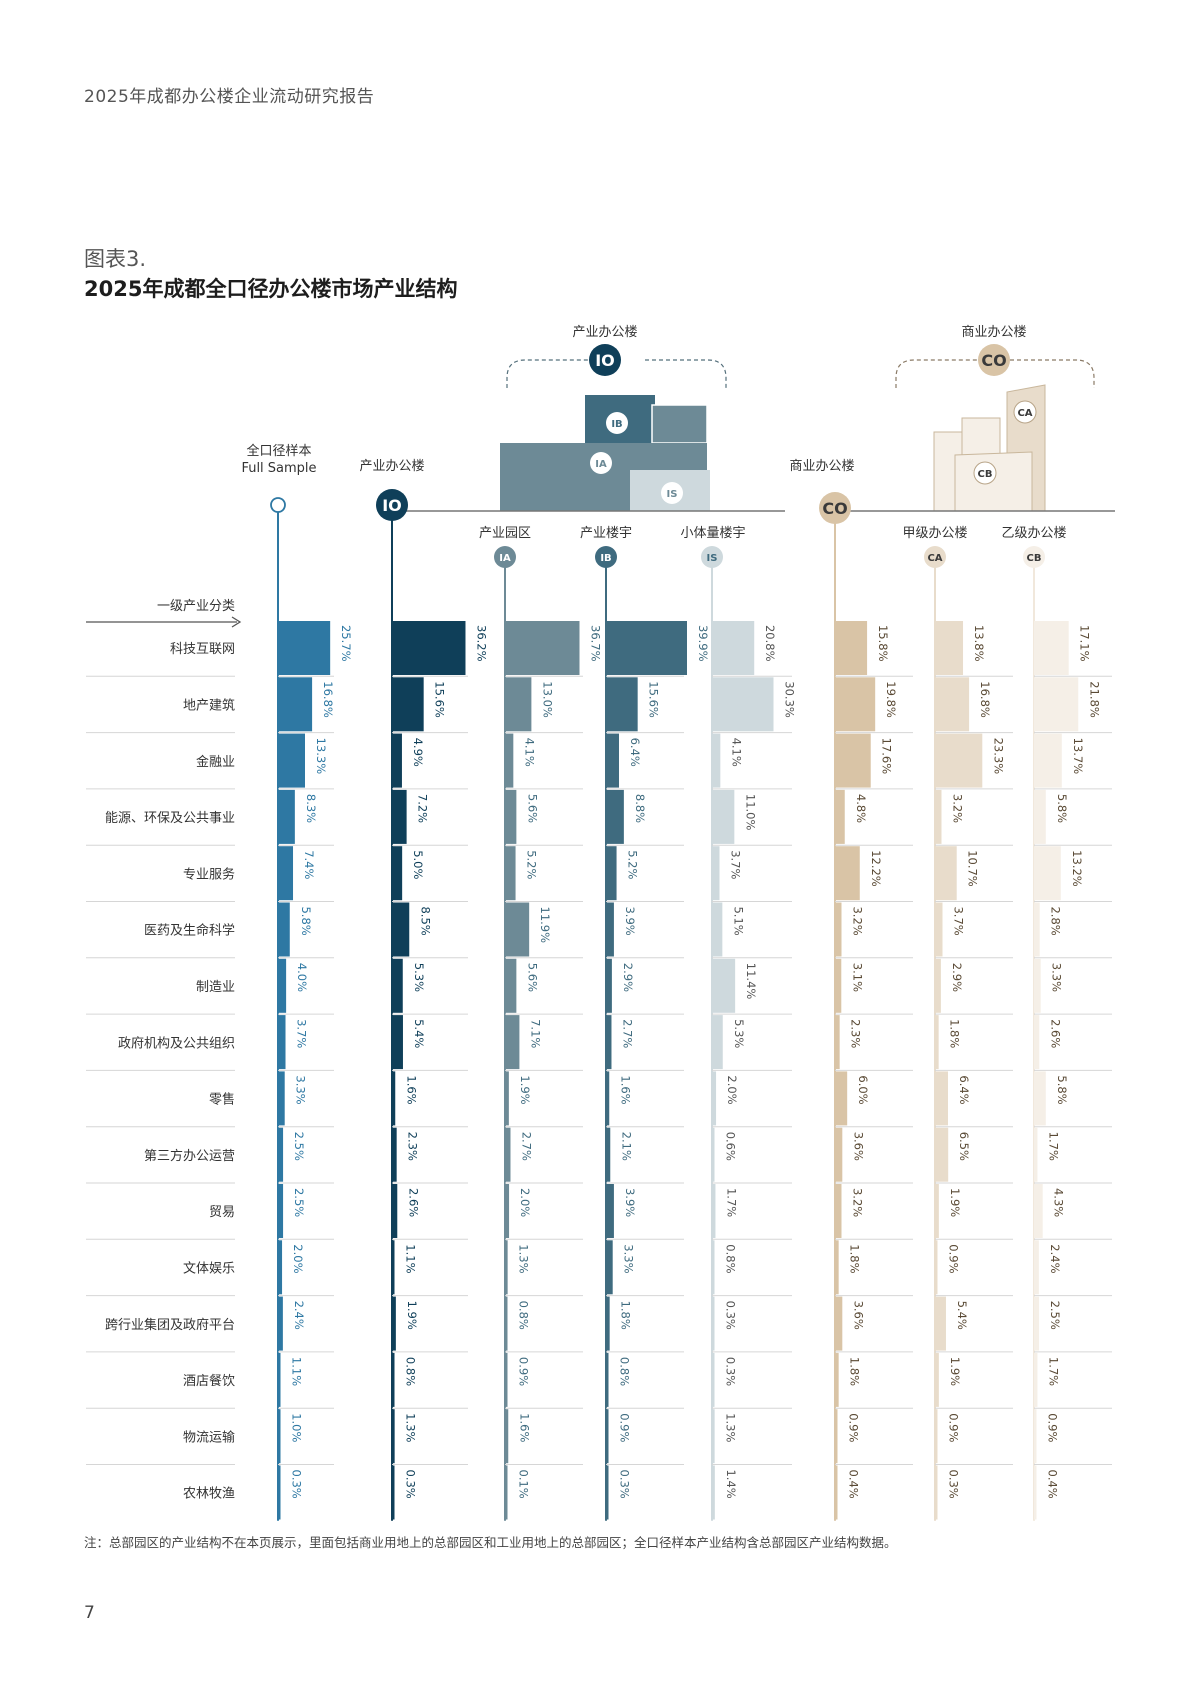 This screenshot has width=1190, height=1683. What do you see at coordinates (1085, 643) in the screenshot?
I see `cb-value-label: 17.1%` at bounding box center [1085, 643].